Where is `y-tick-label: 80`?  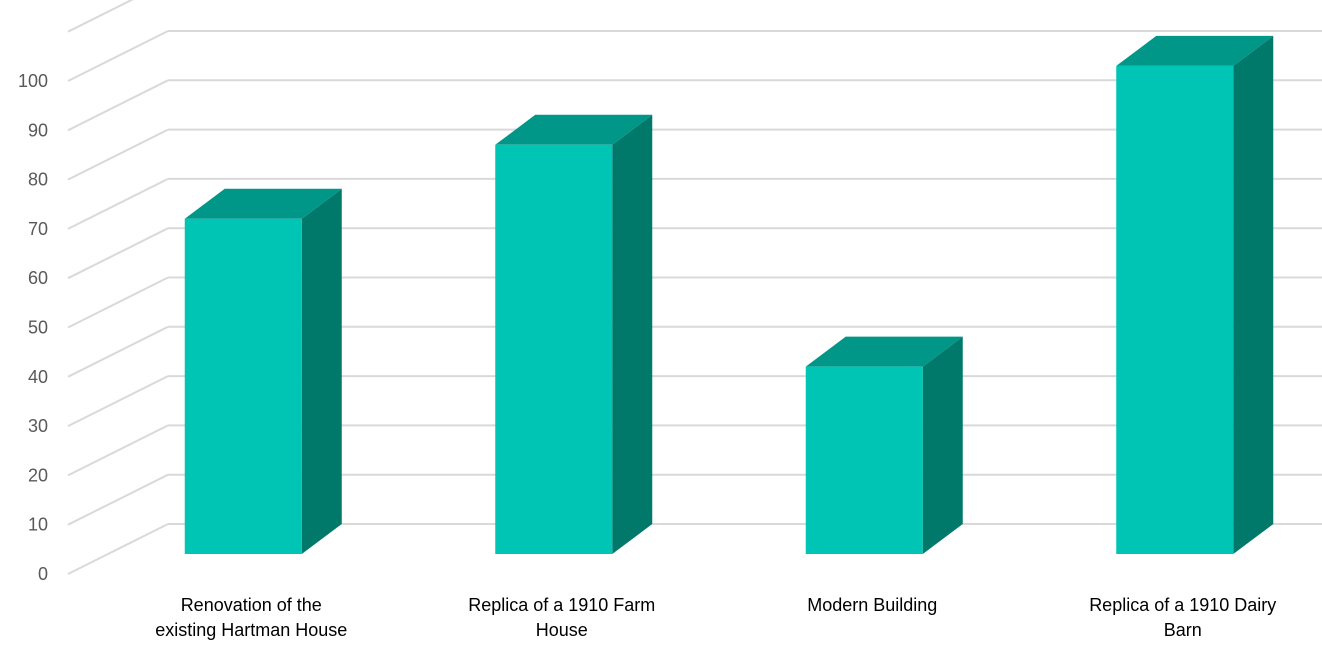
y-tick-label: 80 is located at coordinates (38, 180).